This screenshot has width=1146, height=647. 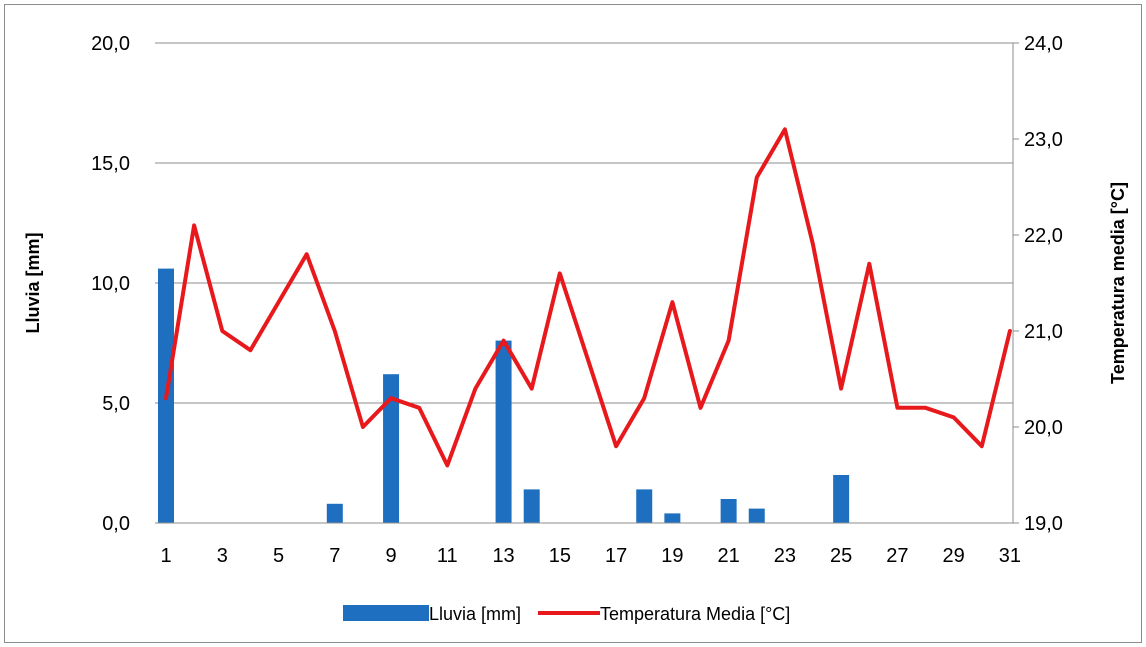 What do you see at coordinates (590, 556) in the screenshot?
I see `x-tick-labels: 1 3 5 7 9 11 13 15 17 19 21 23 25 27 29 31` at bounding box center [590, 556].